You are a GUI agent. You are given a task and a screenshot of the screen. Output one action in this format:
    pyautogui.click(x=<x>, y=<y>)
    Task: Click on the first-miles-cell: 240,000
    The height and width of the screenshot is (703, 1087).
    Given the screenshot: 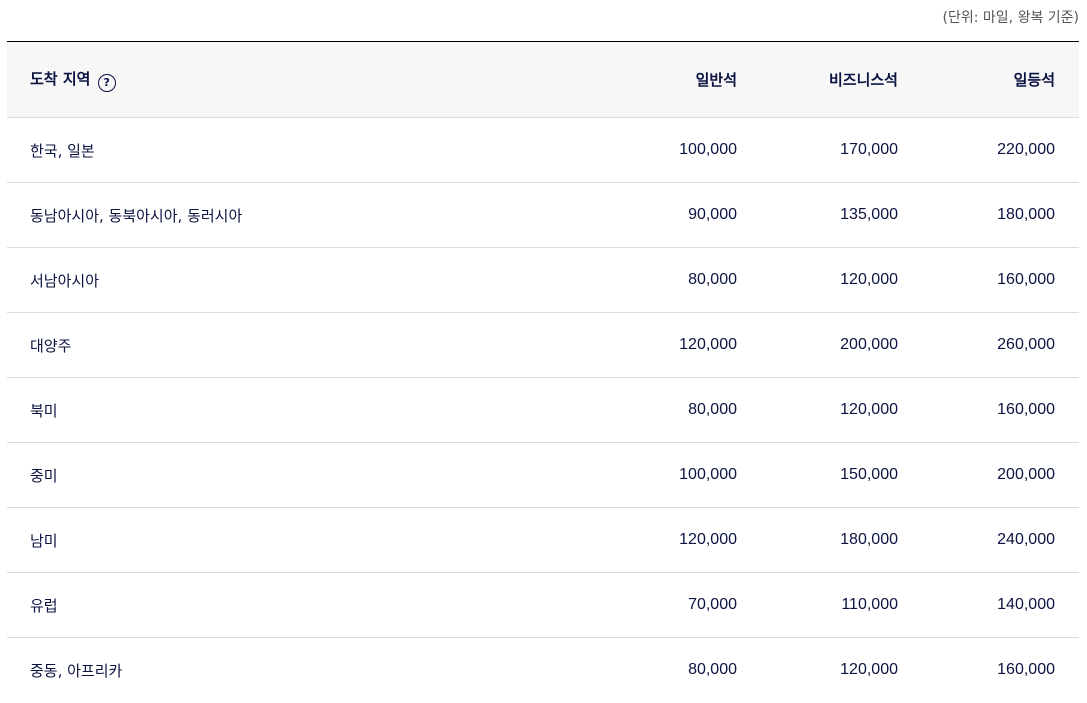 What is the action you would take?
    pyautogui.click(x=988, y=540)
    